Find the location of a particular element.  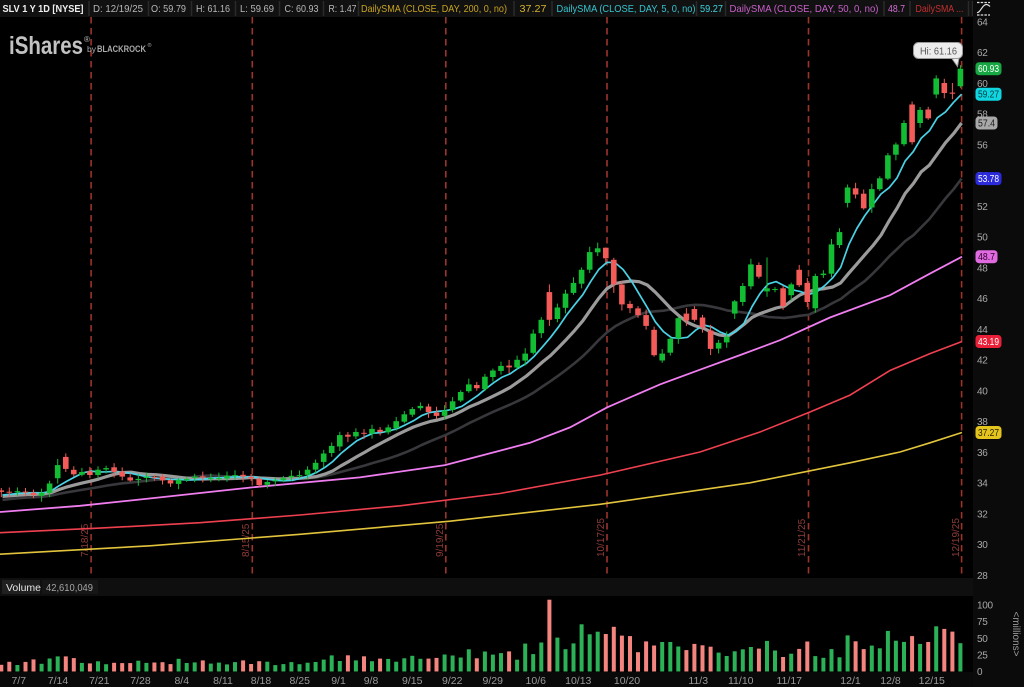

svg-text: 52 is located at coordinates (982, 207).